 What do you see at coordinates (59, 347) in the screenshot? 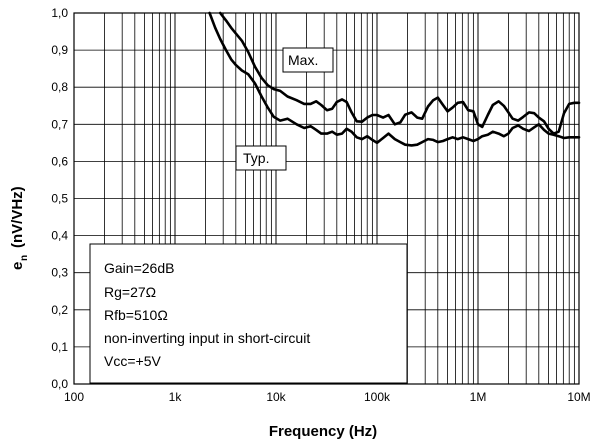
I see `y-tick-label: 0,1` at bounding box center [59, 347].